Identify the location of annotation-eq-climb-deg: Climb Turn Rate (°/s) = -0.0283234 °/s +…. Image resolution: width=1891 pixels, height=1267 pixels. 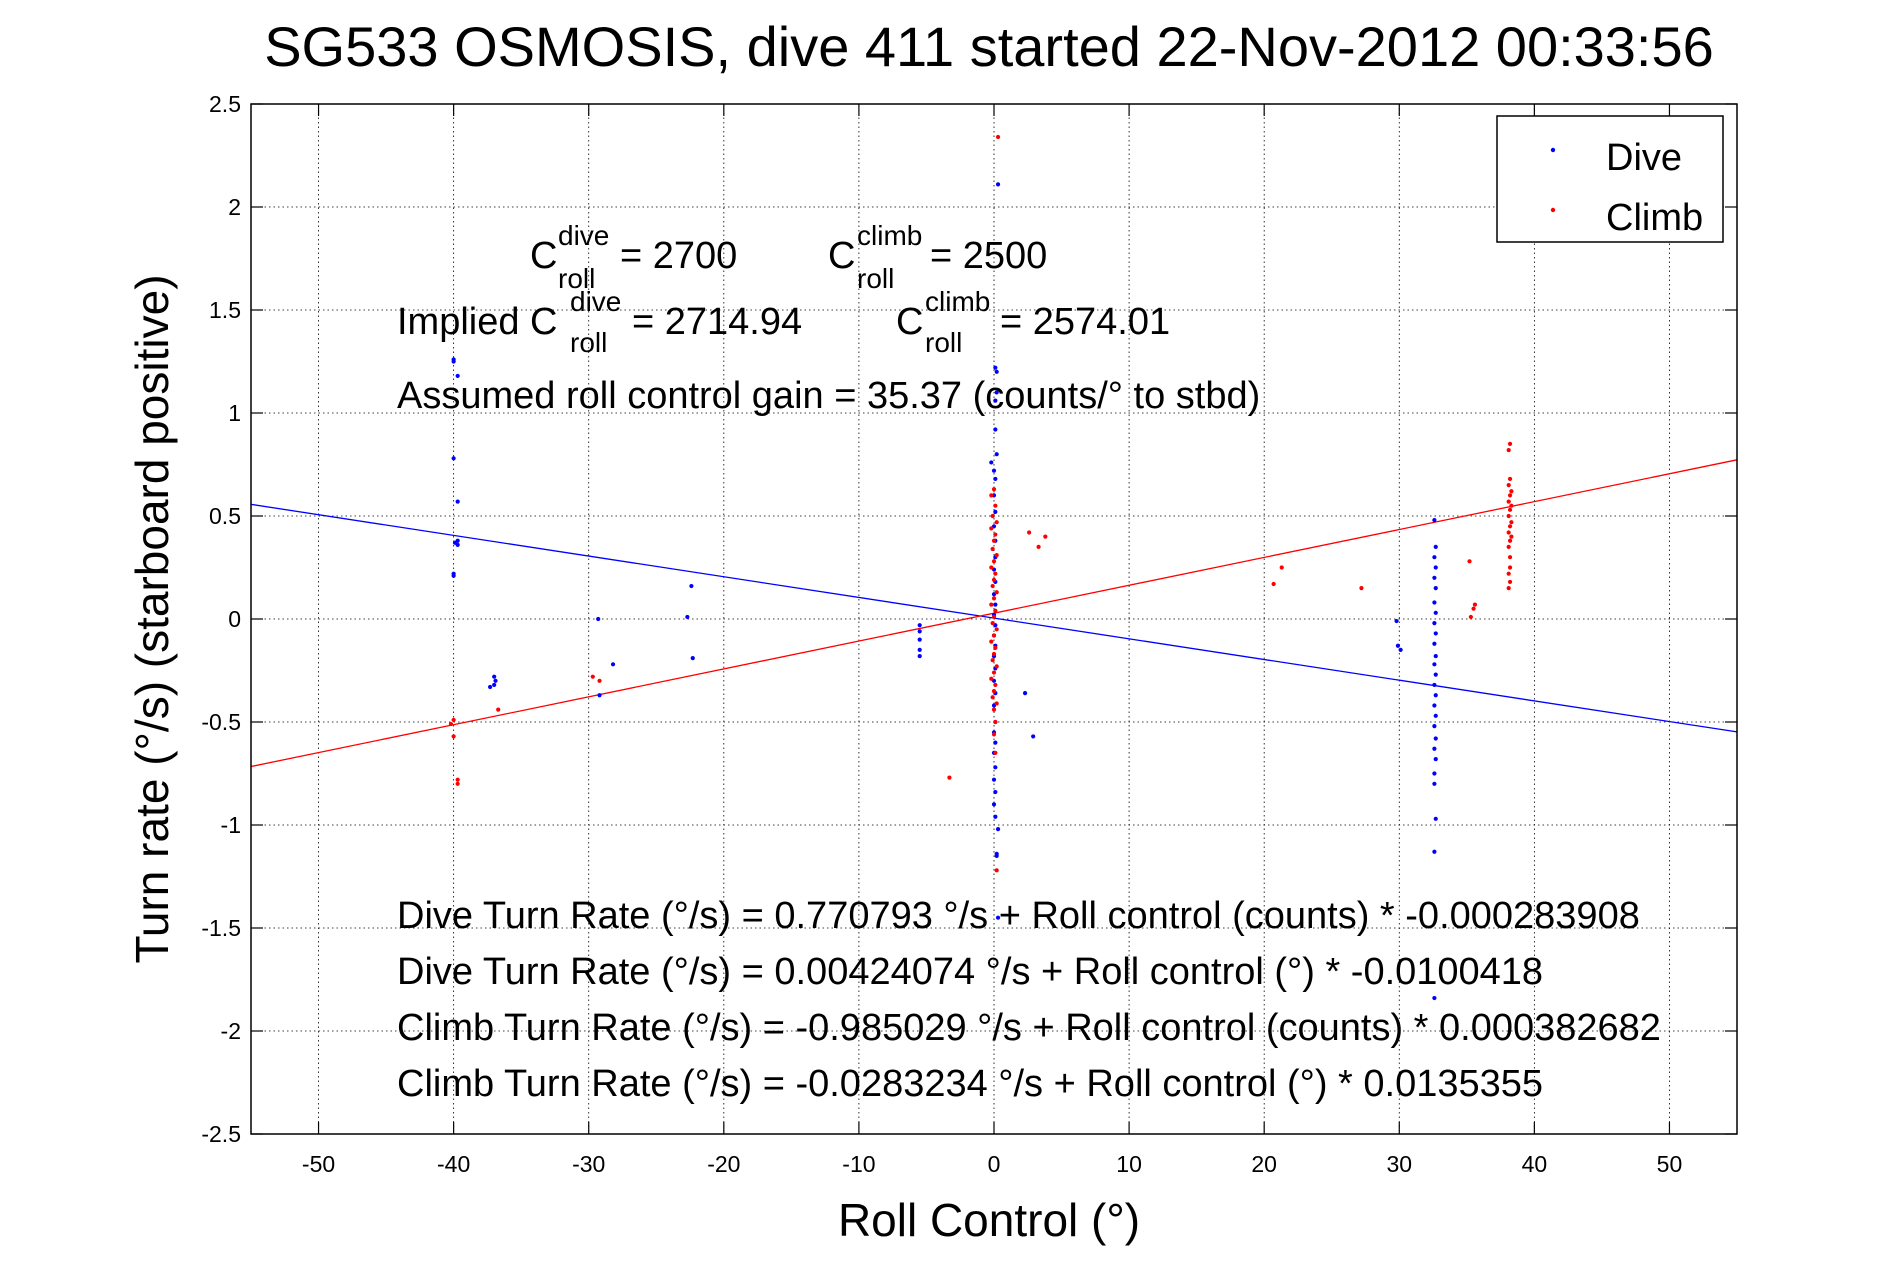
(970, 1084).